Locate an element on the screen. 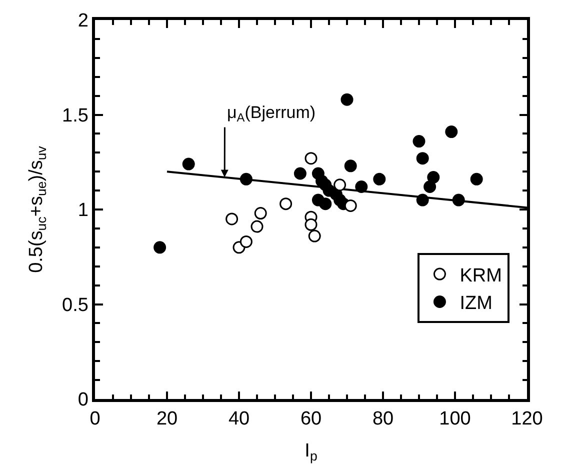 The width and height of the screenshot is (567, 474). x-tick-label: 60 is located at coordinates (311, 419).